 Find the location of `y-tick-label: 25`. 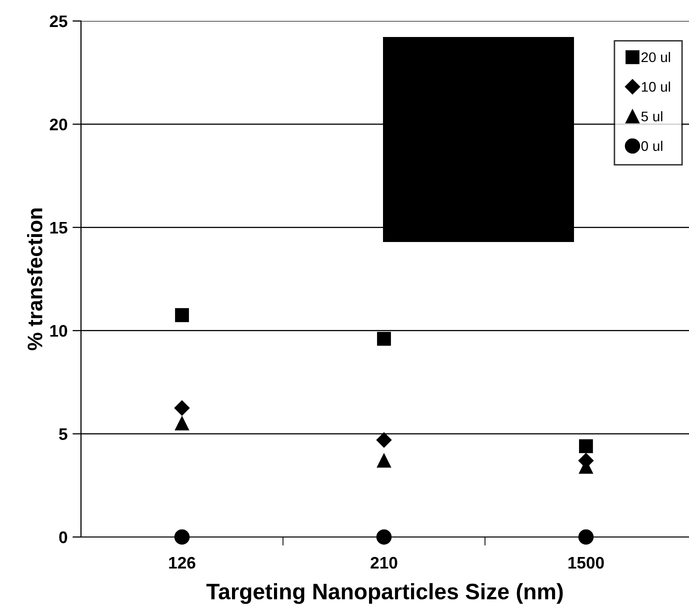

y-tick-label: 25 is located at coordinates (59, 21).